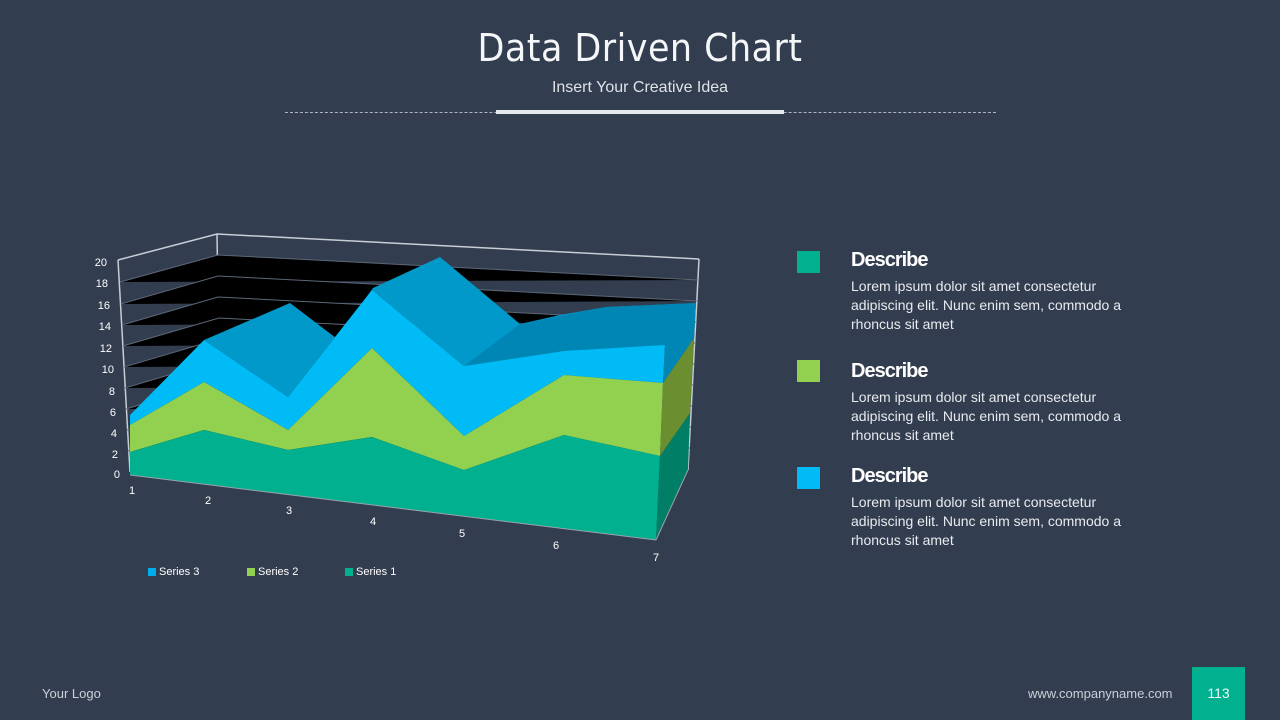 This screenshot has height=720, width=1280. Describe the element at coordinates (132, 491) in the screenshot. I see `svg-text: 1` at that location.